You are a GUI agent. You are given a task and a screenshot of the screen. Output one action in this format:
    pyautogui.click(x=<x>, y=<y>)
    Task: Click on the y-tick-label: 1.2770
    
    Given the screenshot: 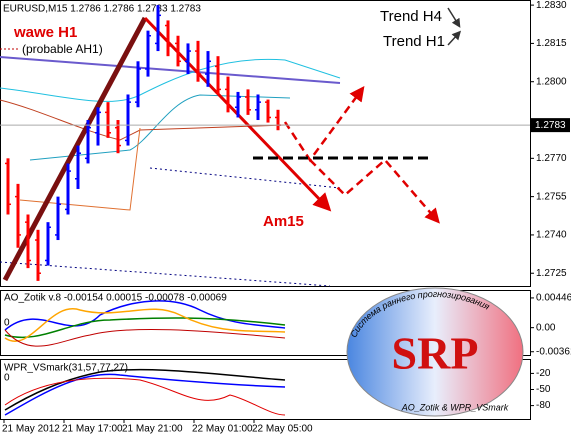 What is the action you would take?
    pyautogui.click(x=551, y=158)
    